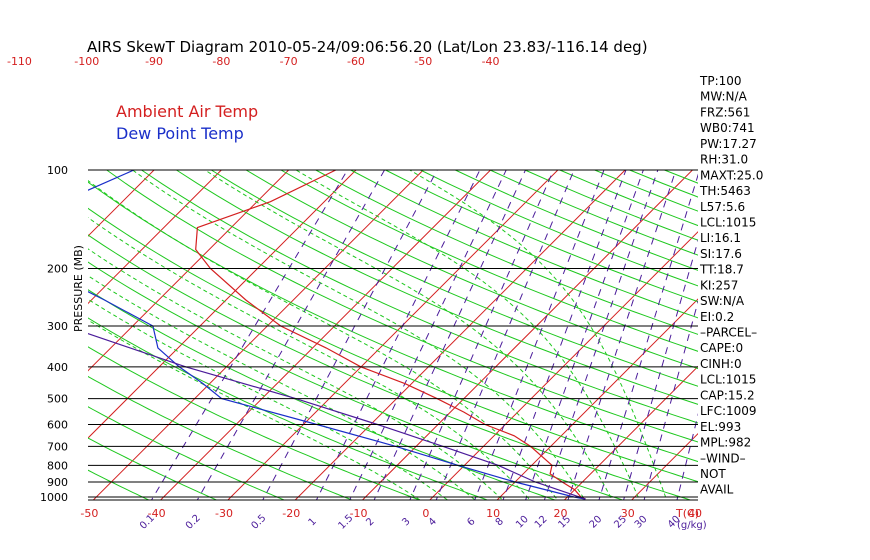  I want to click on mixing-ratio-tick-label: 20, so click(596, 522).